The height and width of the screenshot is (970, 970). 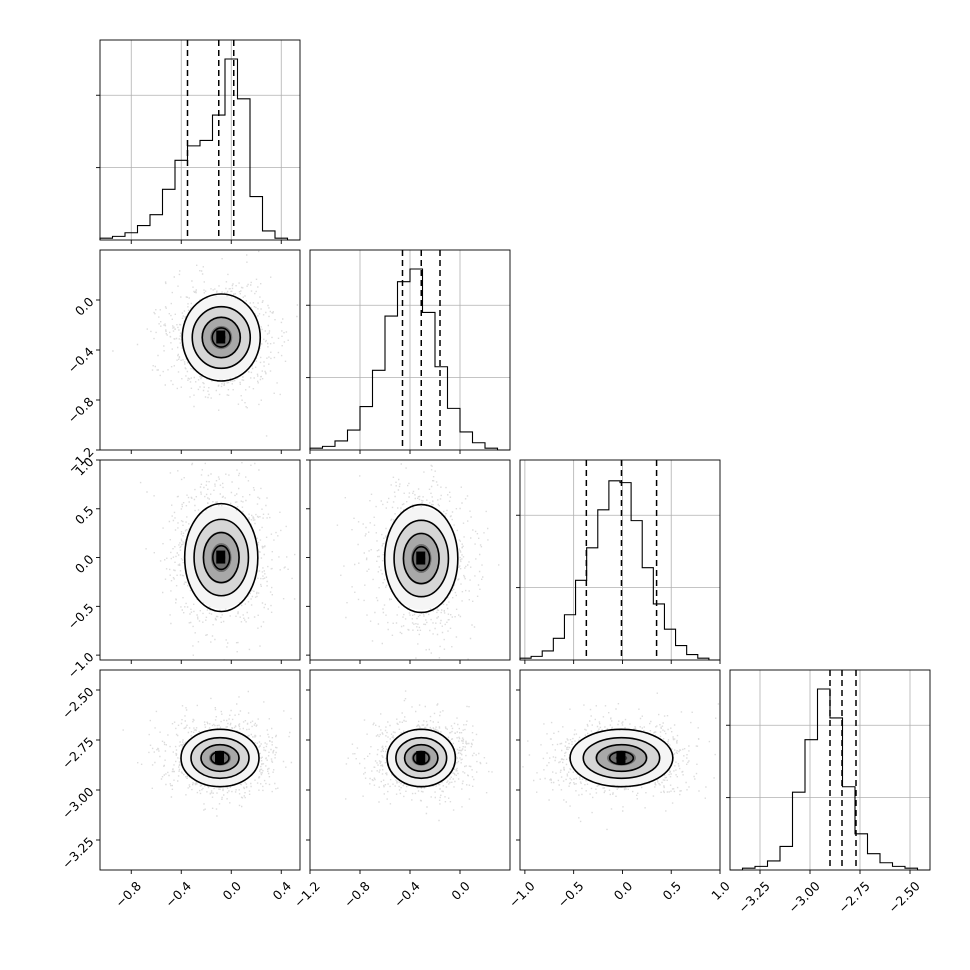 What do you see at coordinates (81, 665) in the screenshot?
I see `y-tick-label: −1.0` at bounding box center [81, 665].